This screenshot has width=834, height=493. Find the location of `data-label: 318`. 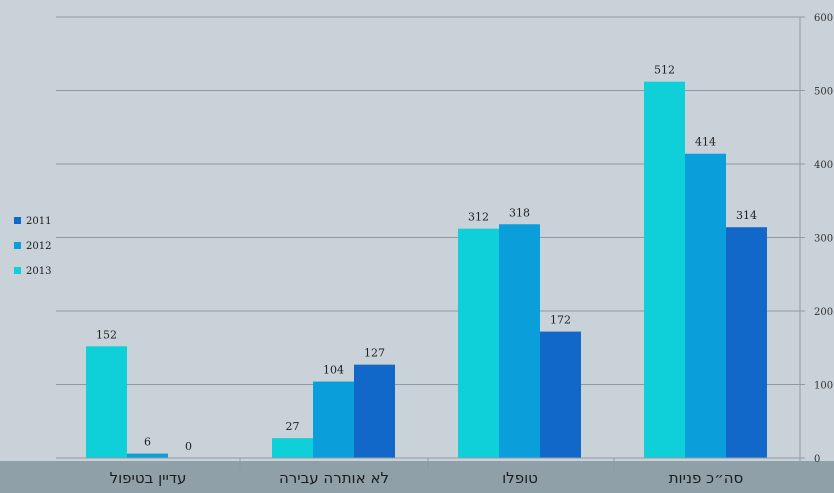

data-label: 318 is located at coordinates (519, 212).